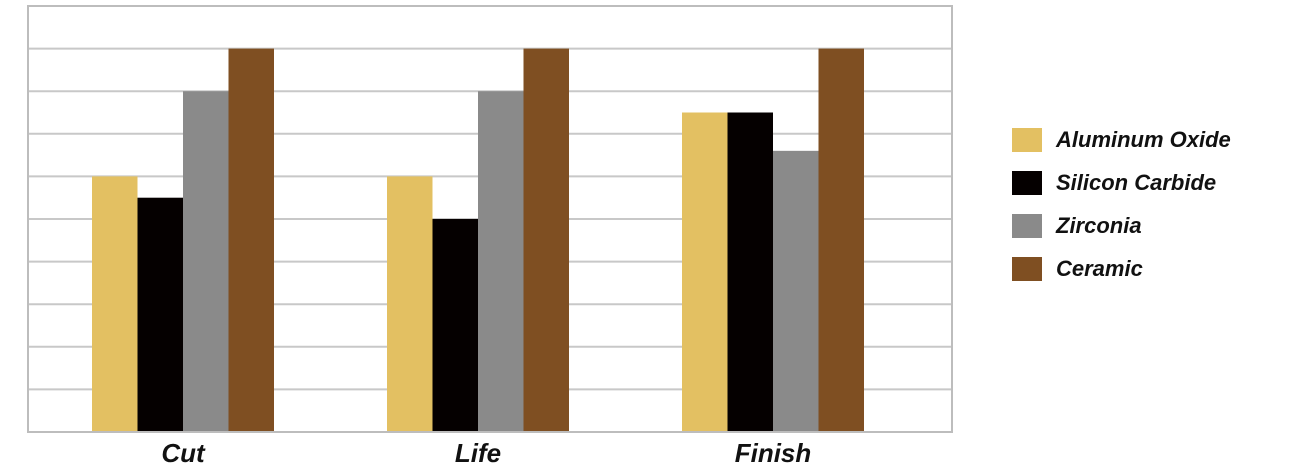 This screenshot has width=1306, height=470. Describe the element at coordinates (1143, 139) in the screenshot. I see `legend-label: Aluminum Oxide` at that location.